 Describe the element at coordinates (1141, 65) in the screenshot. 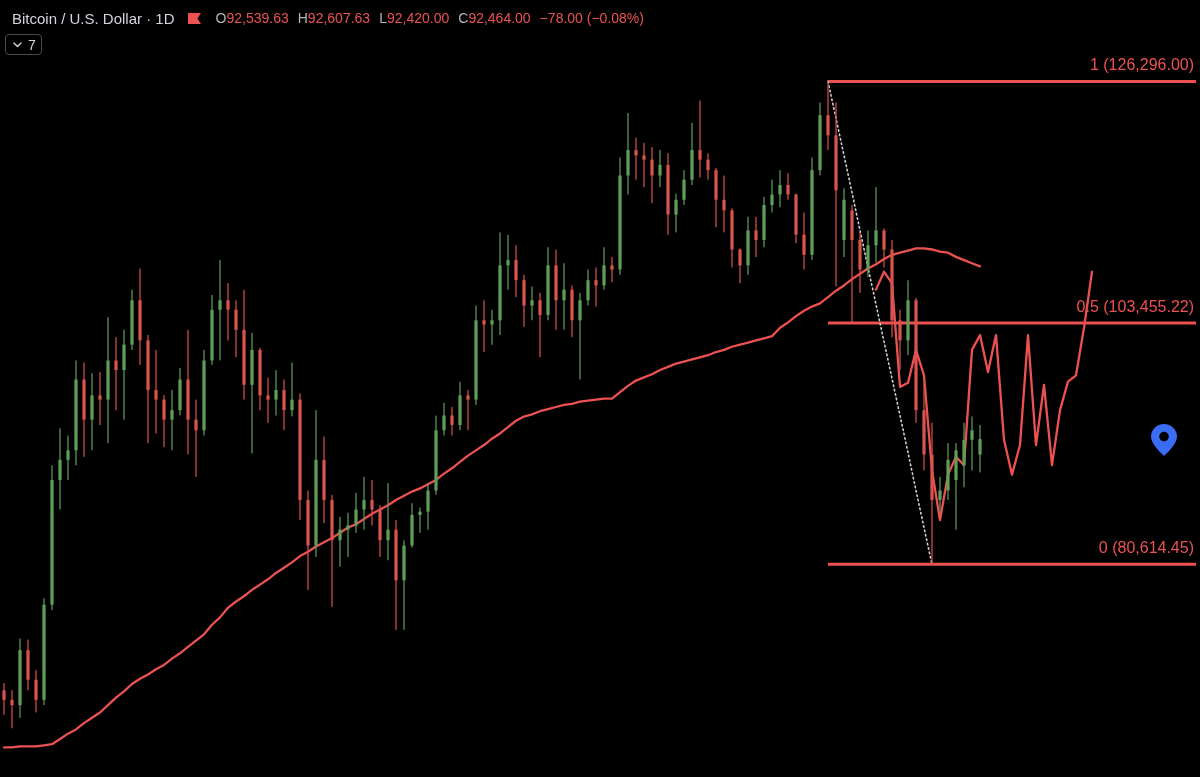

I see `ref-line-label: 1 (126,296.00)` at that location.